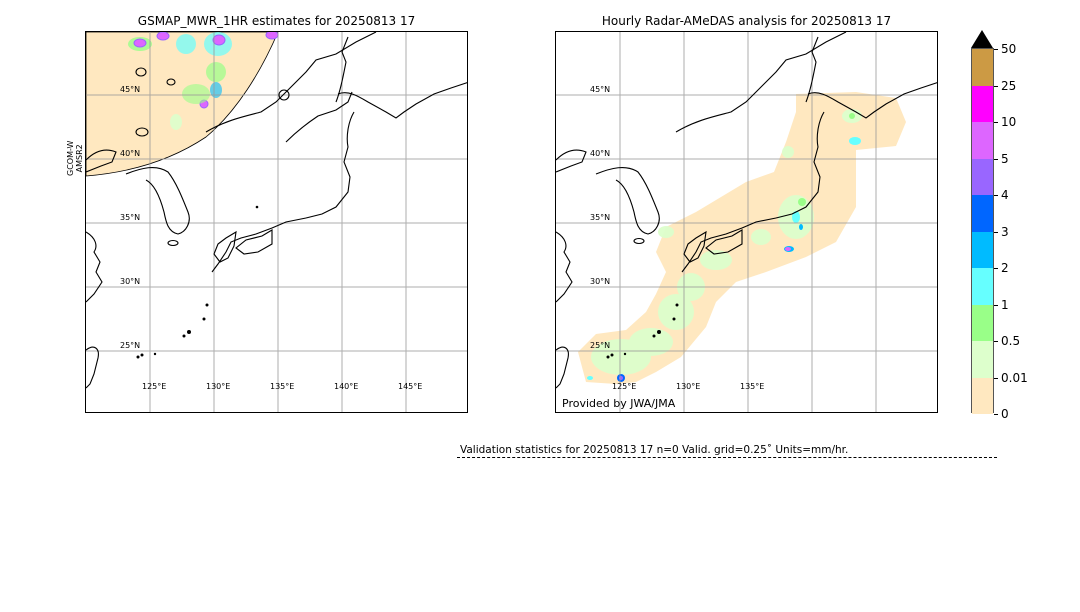  What do you see at coordinates (79, 158) in the screenshot?
I see `sensor-label-line2: AMSR2` at bounding box center [79, 158].